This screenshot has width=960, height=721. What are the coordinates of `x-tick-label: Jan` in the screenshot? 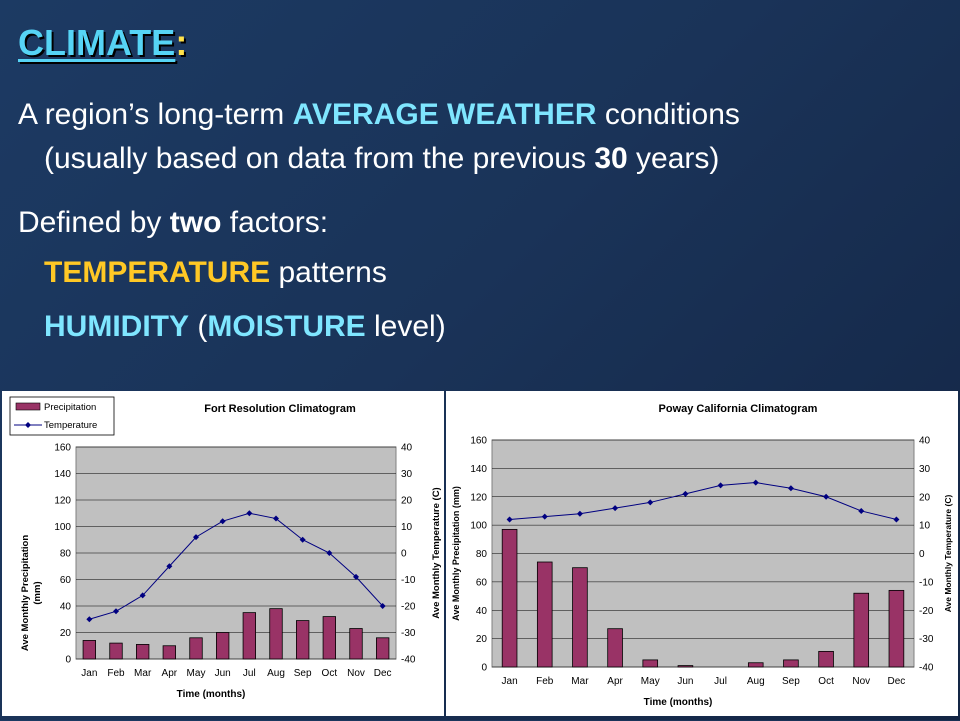 It's located at (510, 681).